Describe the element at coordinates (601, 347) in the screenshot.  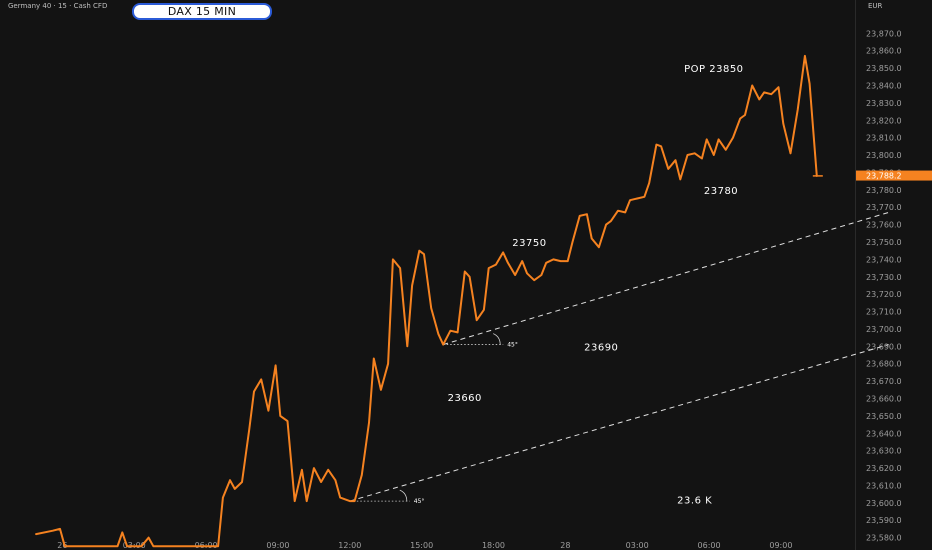
I see `annotation-label: 23690` at that location.